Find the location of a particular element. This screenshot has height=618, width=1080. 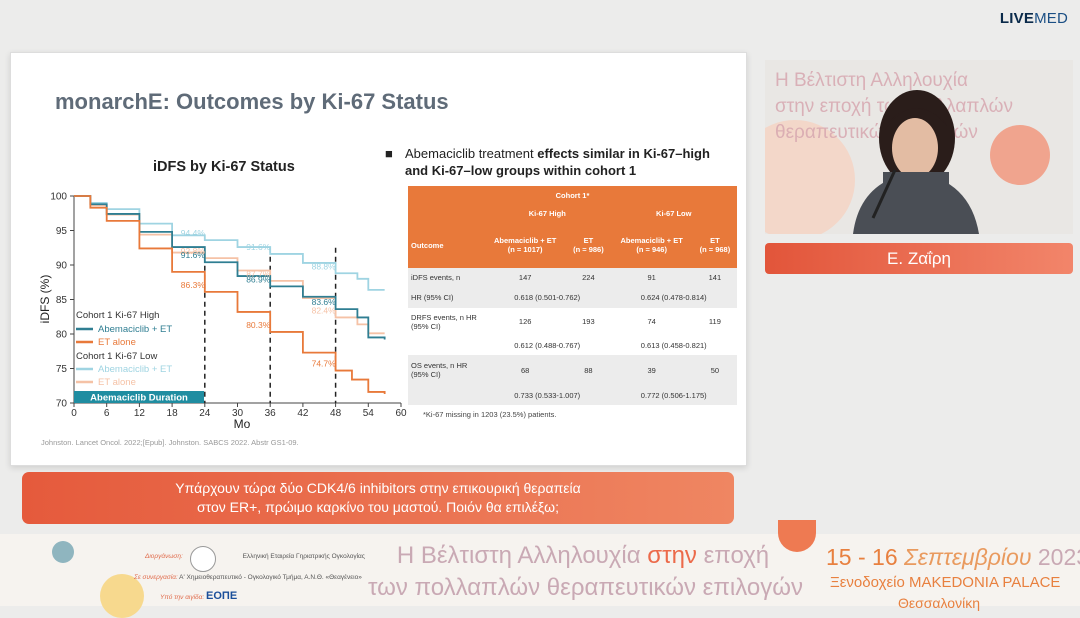

legend-group-low: Cohort 1 Ki-67 Low is located at coordinates (116, 356).